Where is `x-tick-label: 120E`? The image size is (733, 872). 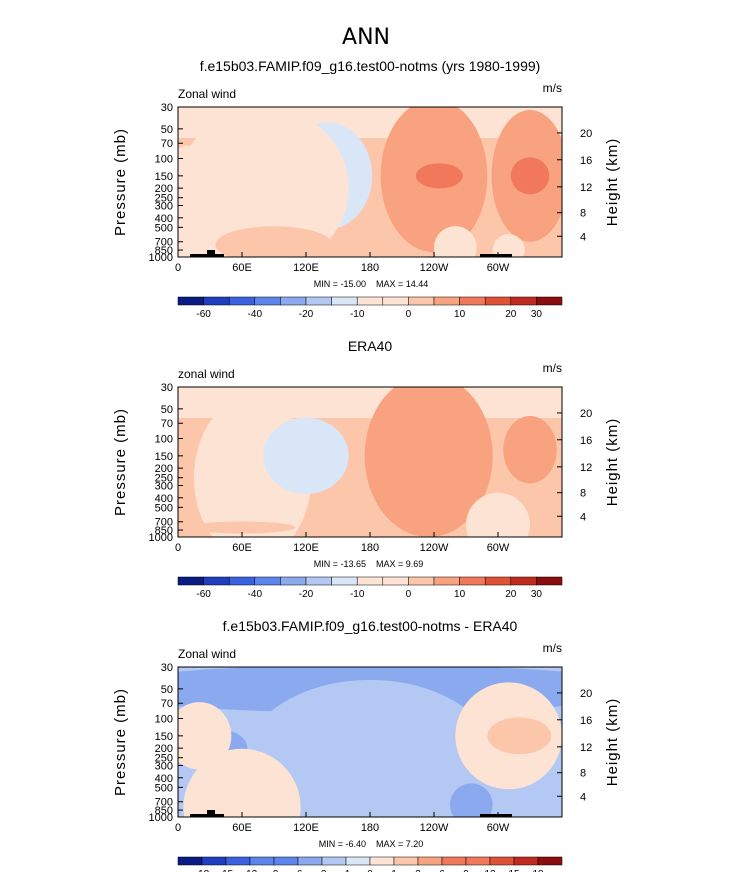
x-tick-label: 120E is located at coordinates (306, 828).